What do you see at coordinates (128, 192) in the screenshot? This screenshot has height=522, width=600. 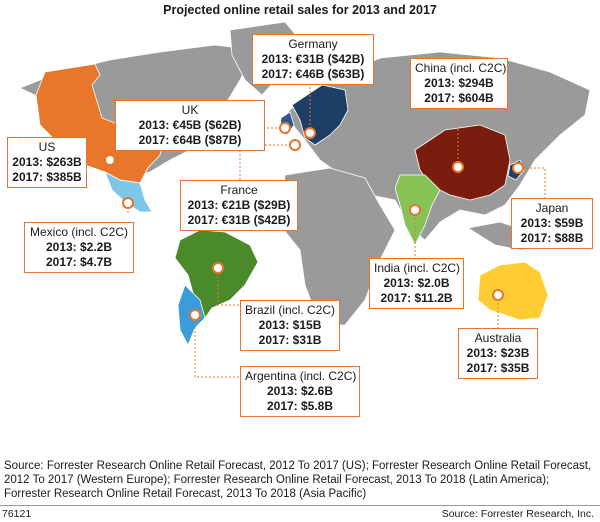 I see `mexico-shape` at bounding box center [128, 192].